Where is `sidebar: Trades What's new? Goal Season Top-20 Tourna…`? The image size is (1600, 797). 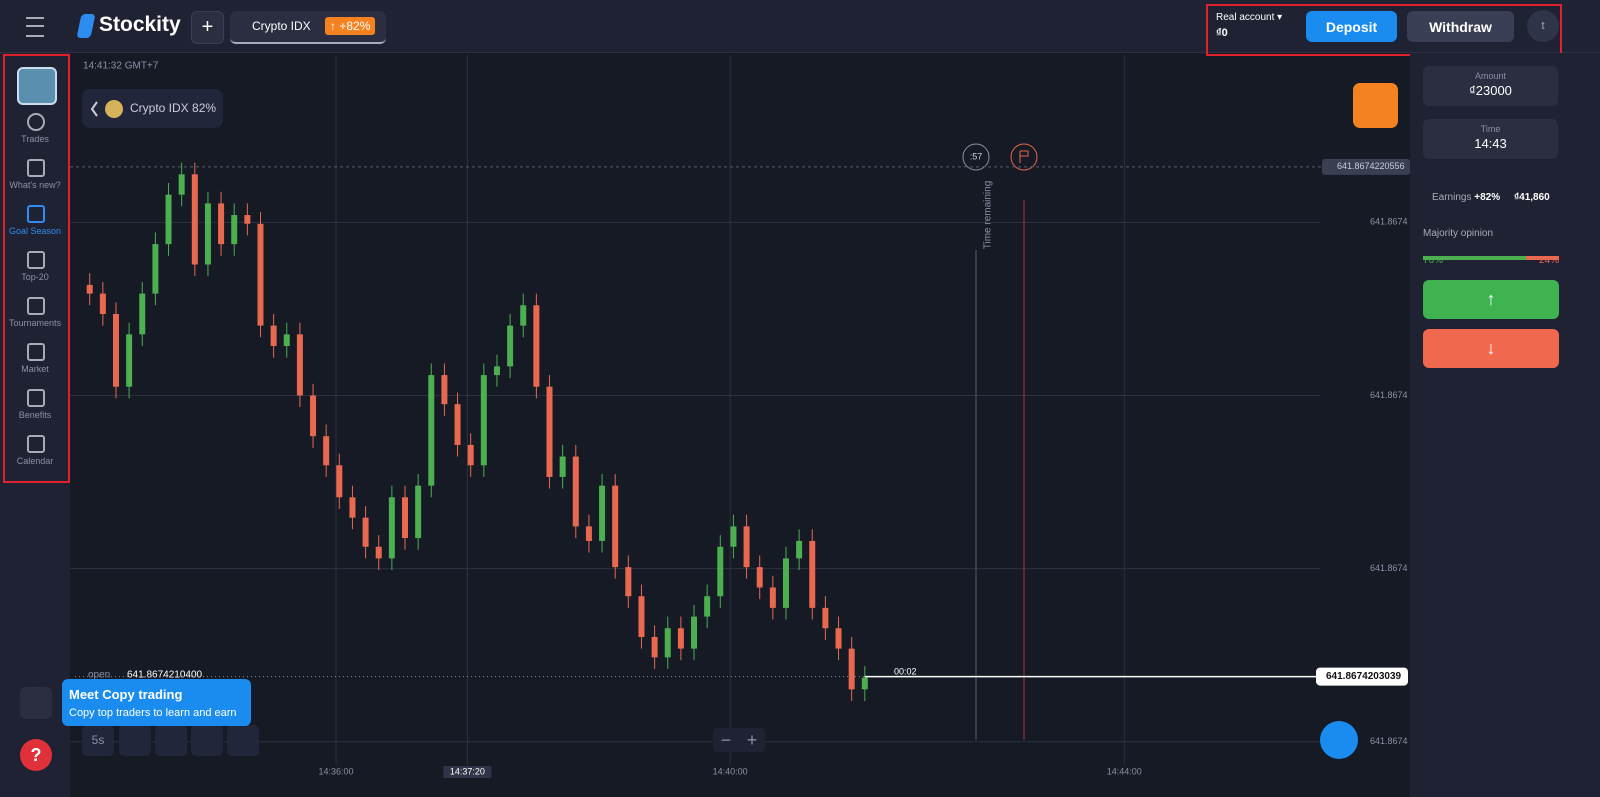
sidebar: Trades What's new? Goal Season Top-20 Tourna… is located at coordinates (35, 425).